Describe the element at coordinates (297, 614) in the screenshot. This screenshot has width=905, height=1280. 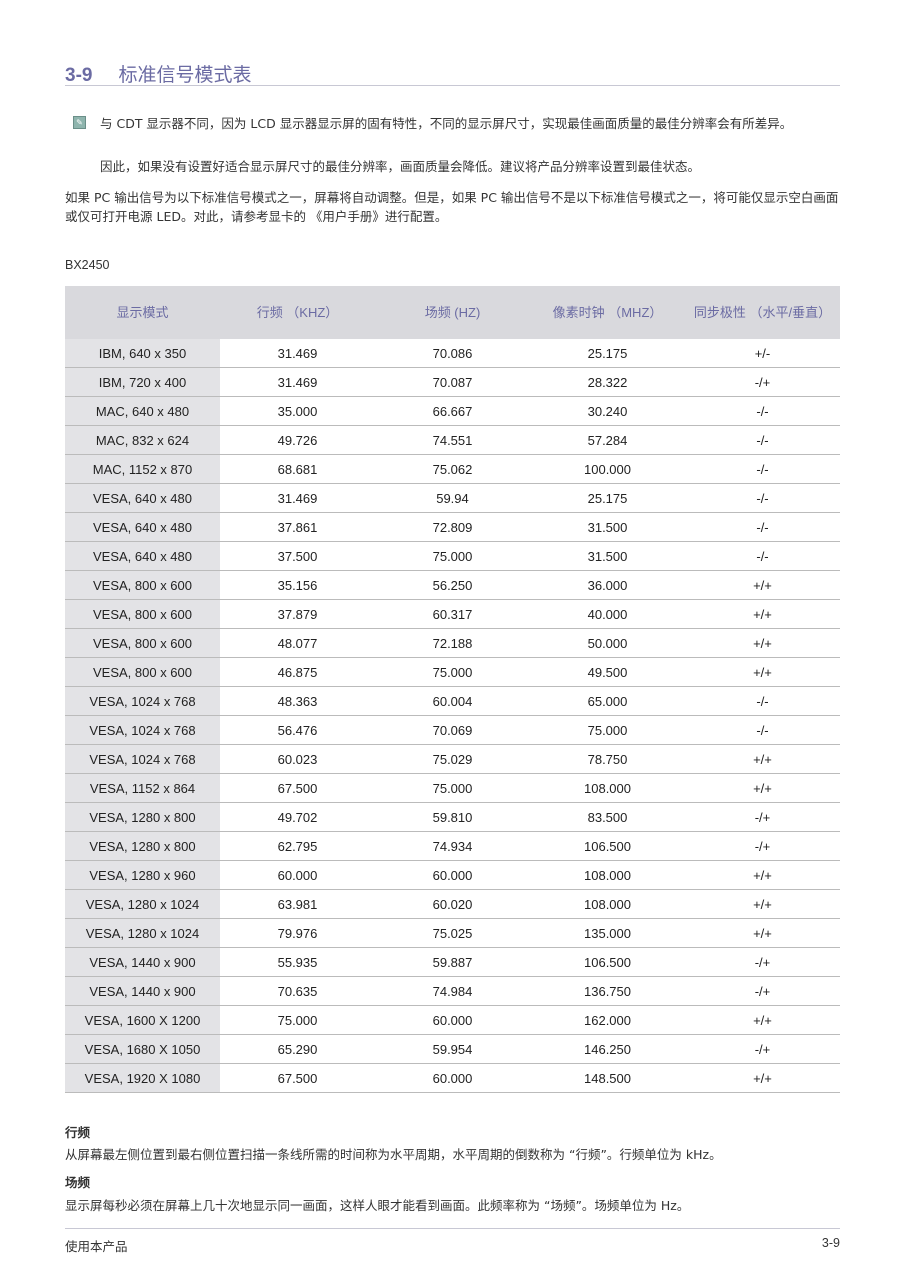
I see `table-cell: 37.879` at that location.